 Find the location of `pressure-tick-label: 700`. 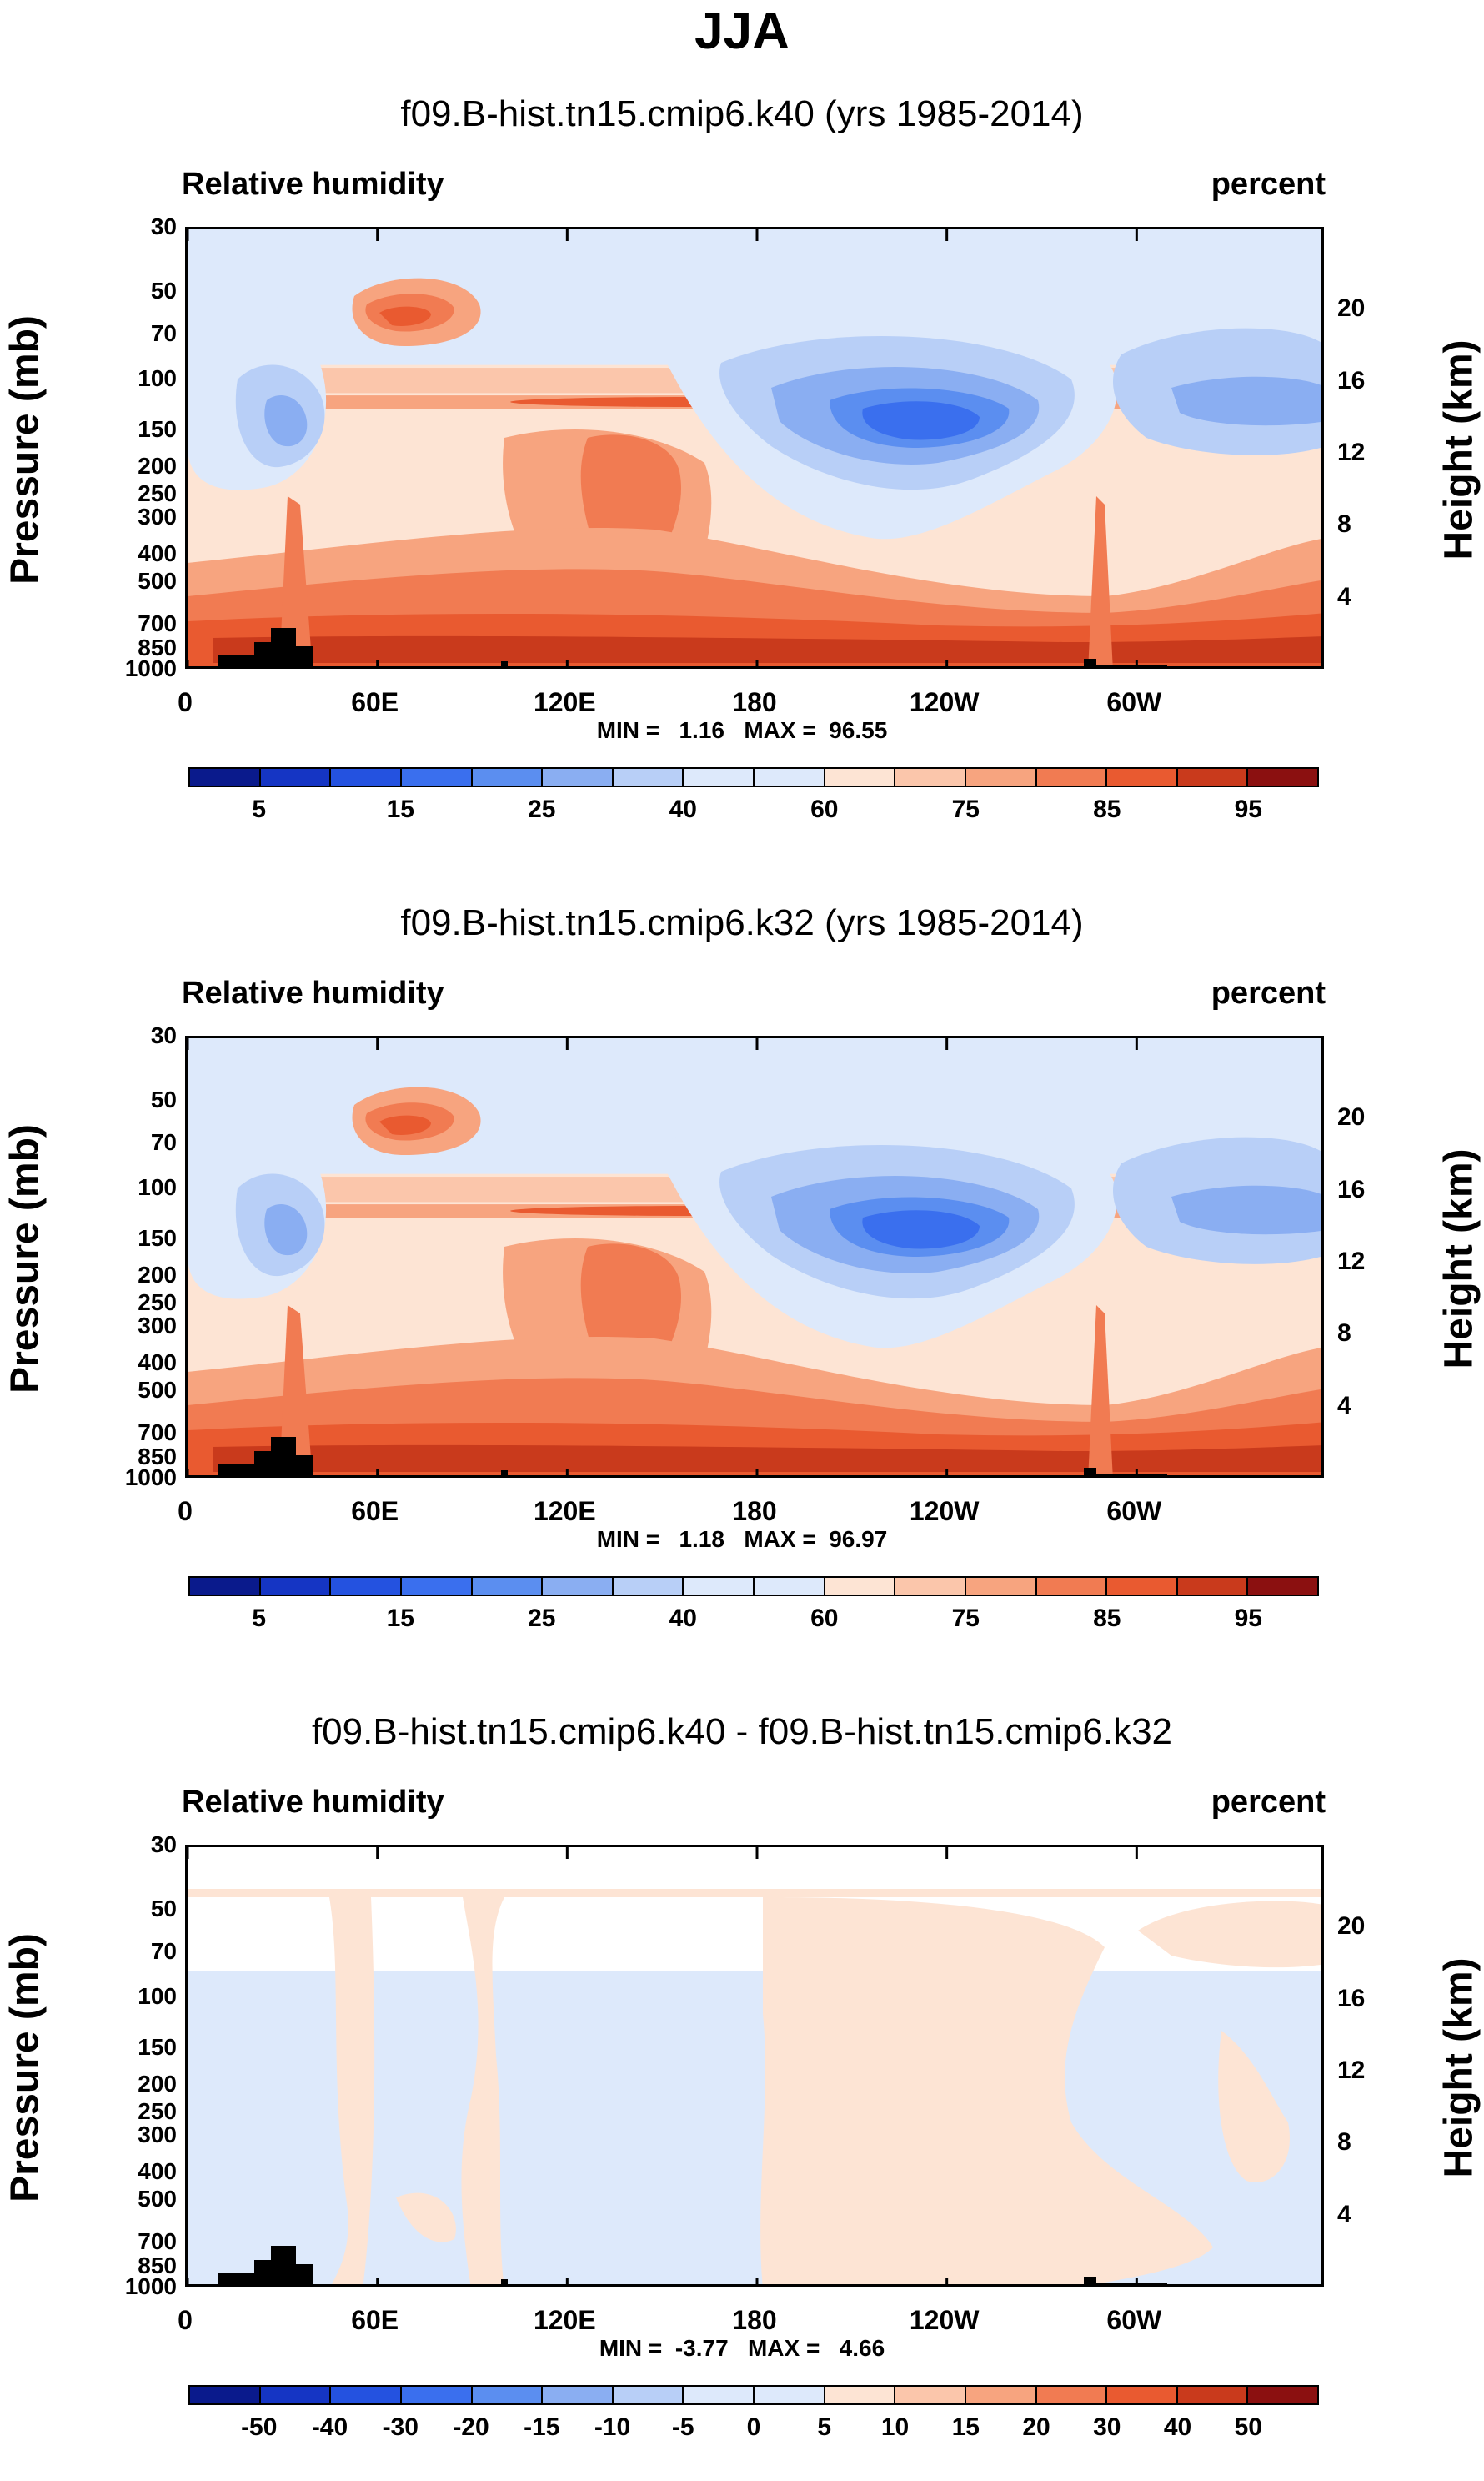

pressure-tick-label: 700 is located at coordinates (157, 623).